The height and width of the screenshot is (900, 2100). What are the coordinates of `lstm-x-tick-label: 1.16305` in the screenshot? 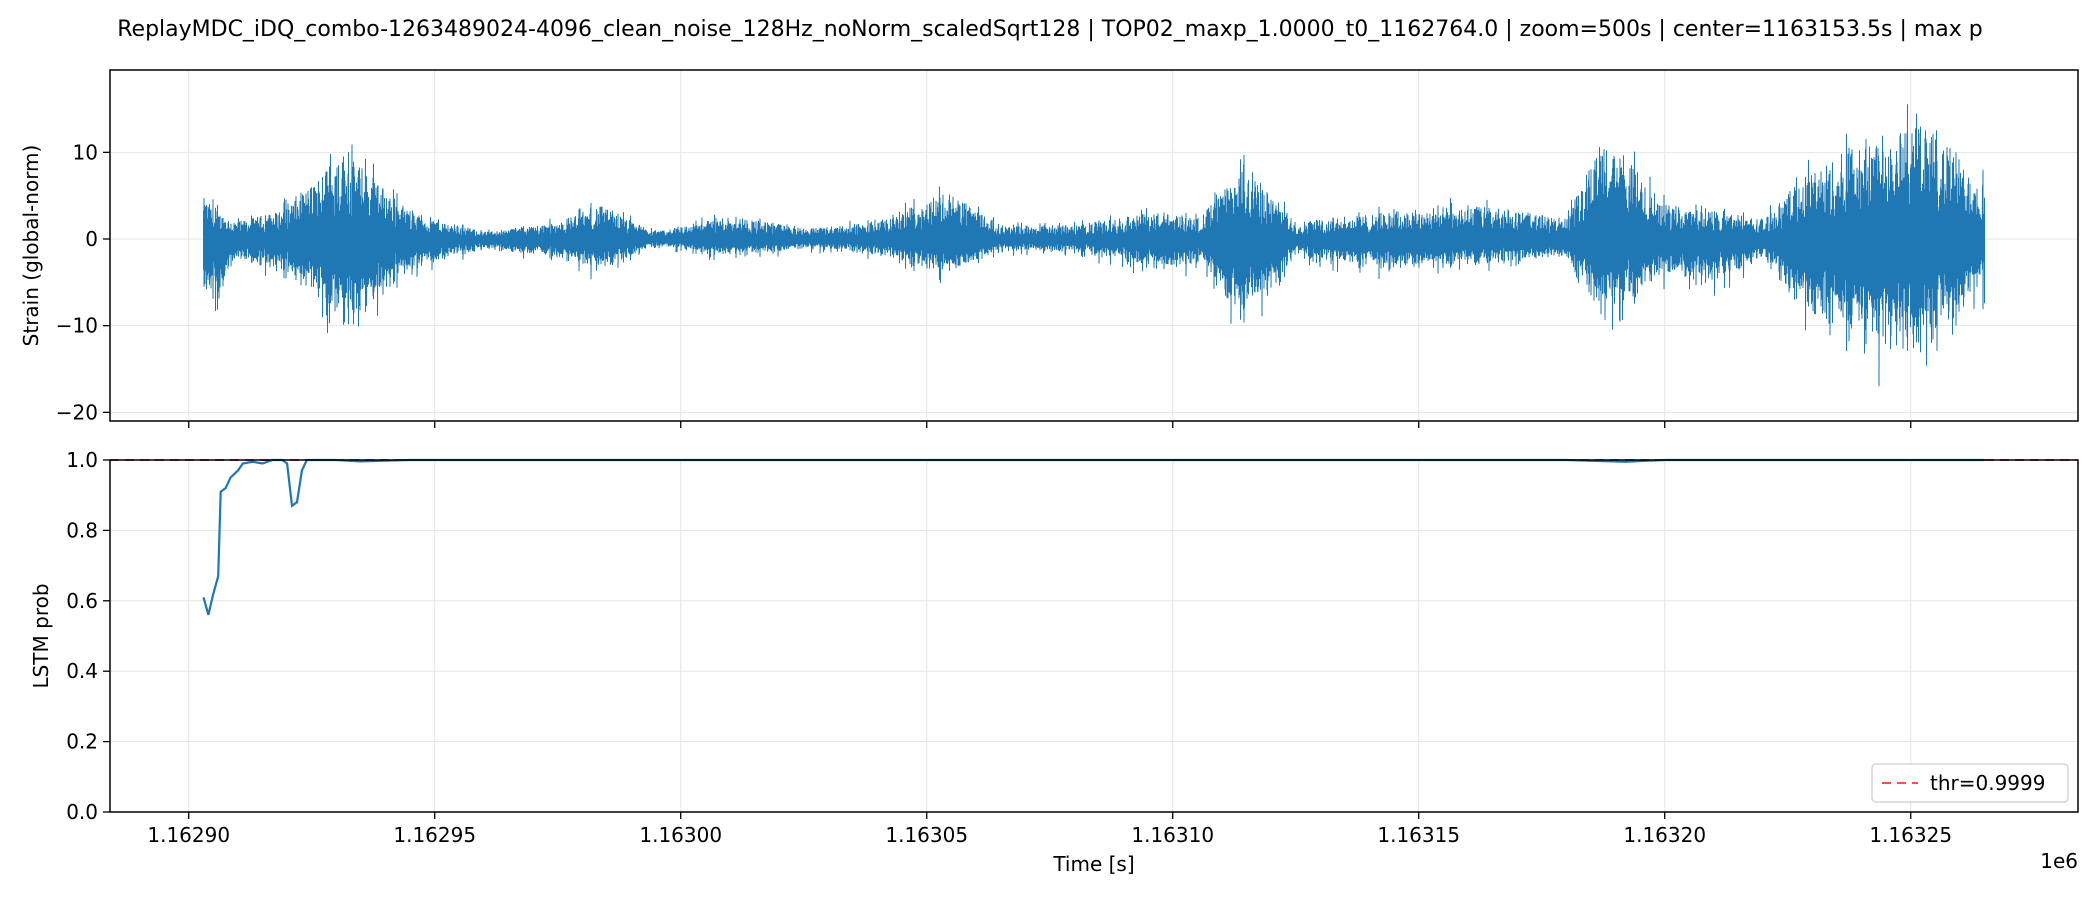 It's located at (926, 835).